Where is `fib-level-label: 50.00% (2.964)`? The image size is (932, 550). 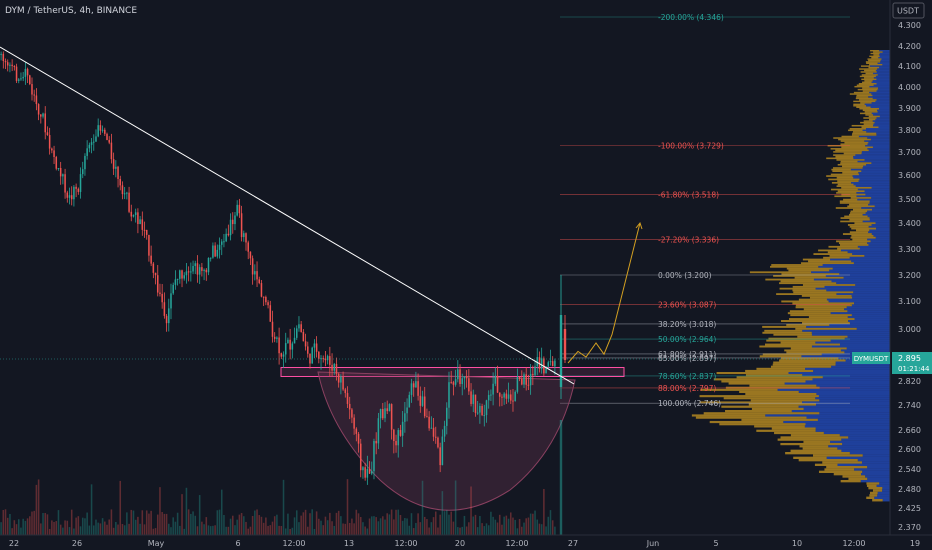 fib-level-label: 50.00% (2.964) is located at coordinates (687, 339).